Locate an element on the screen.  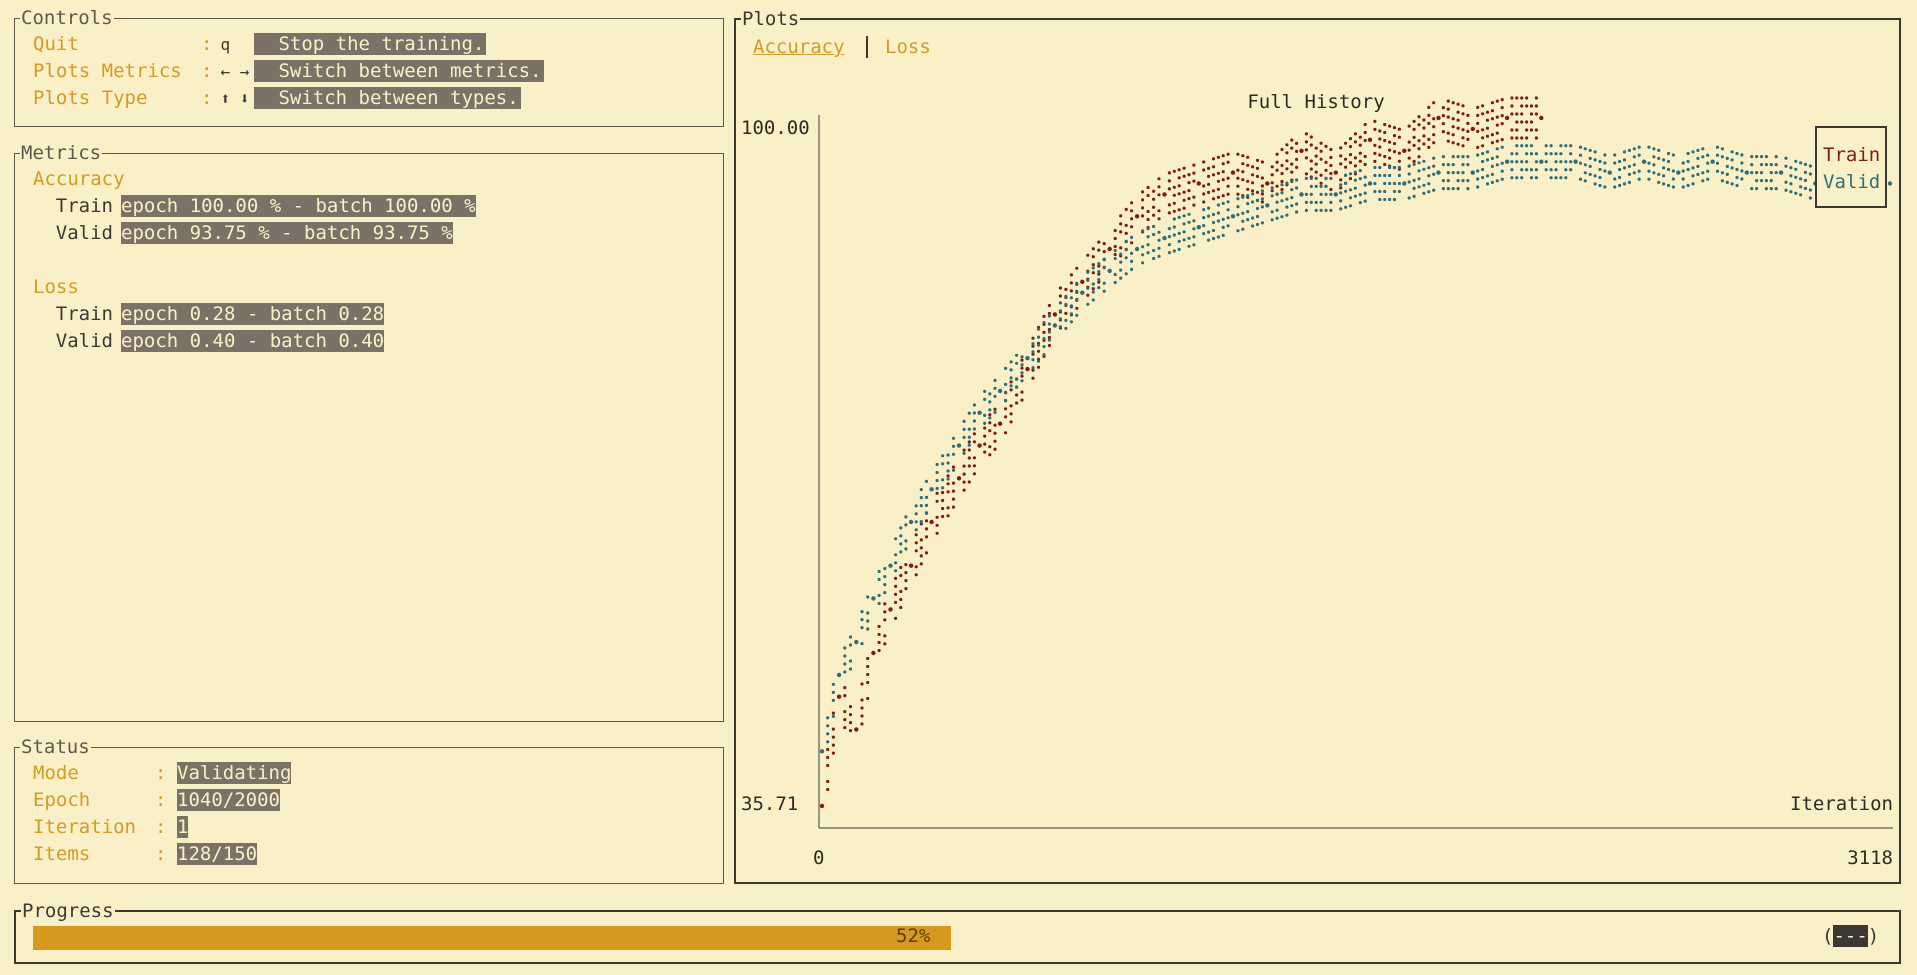
control-key: q is located at coordinates (225, 44).